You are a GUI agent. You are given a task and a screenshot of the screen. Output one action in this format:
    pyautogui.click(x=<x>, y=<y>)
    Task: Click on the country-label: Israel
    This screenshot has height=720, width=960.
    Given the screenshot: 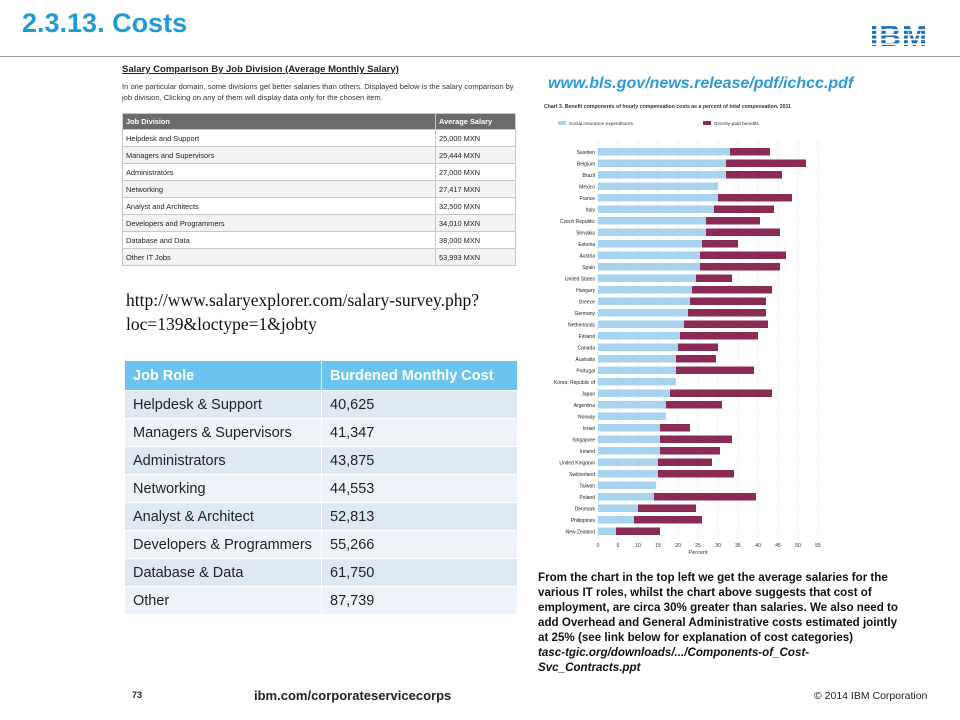 What is the action you would take?
    pyautogui.click(x=589, y=429)
    